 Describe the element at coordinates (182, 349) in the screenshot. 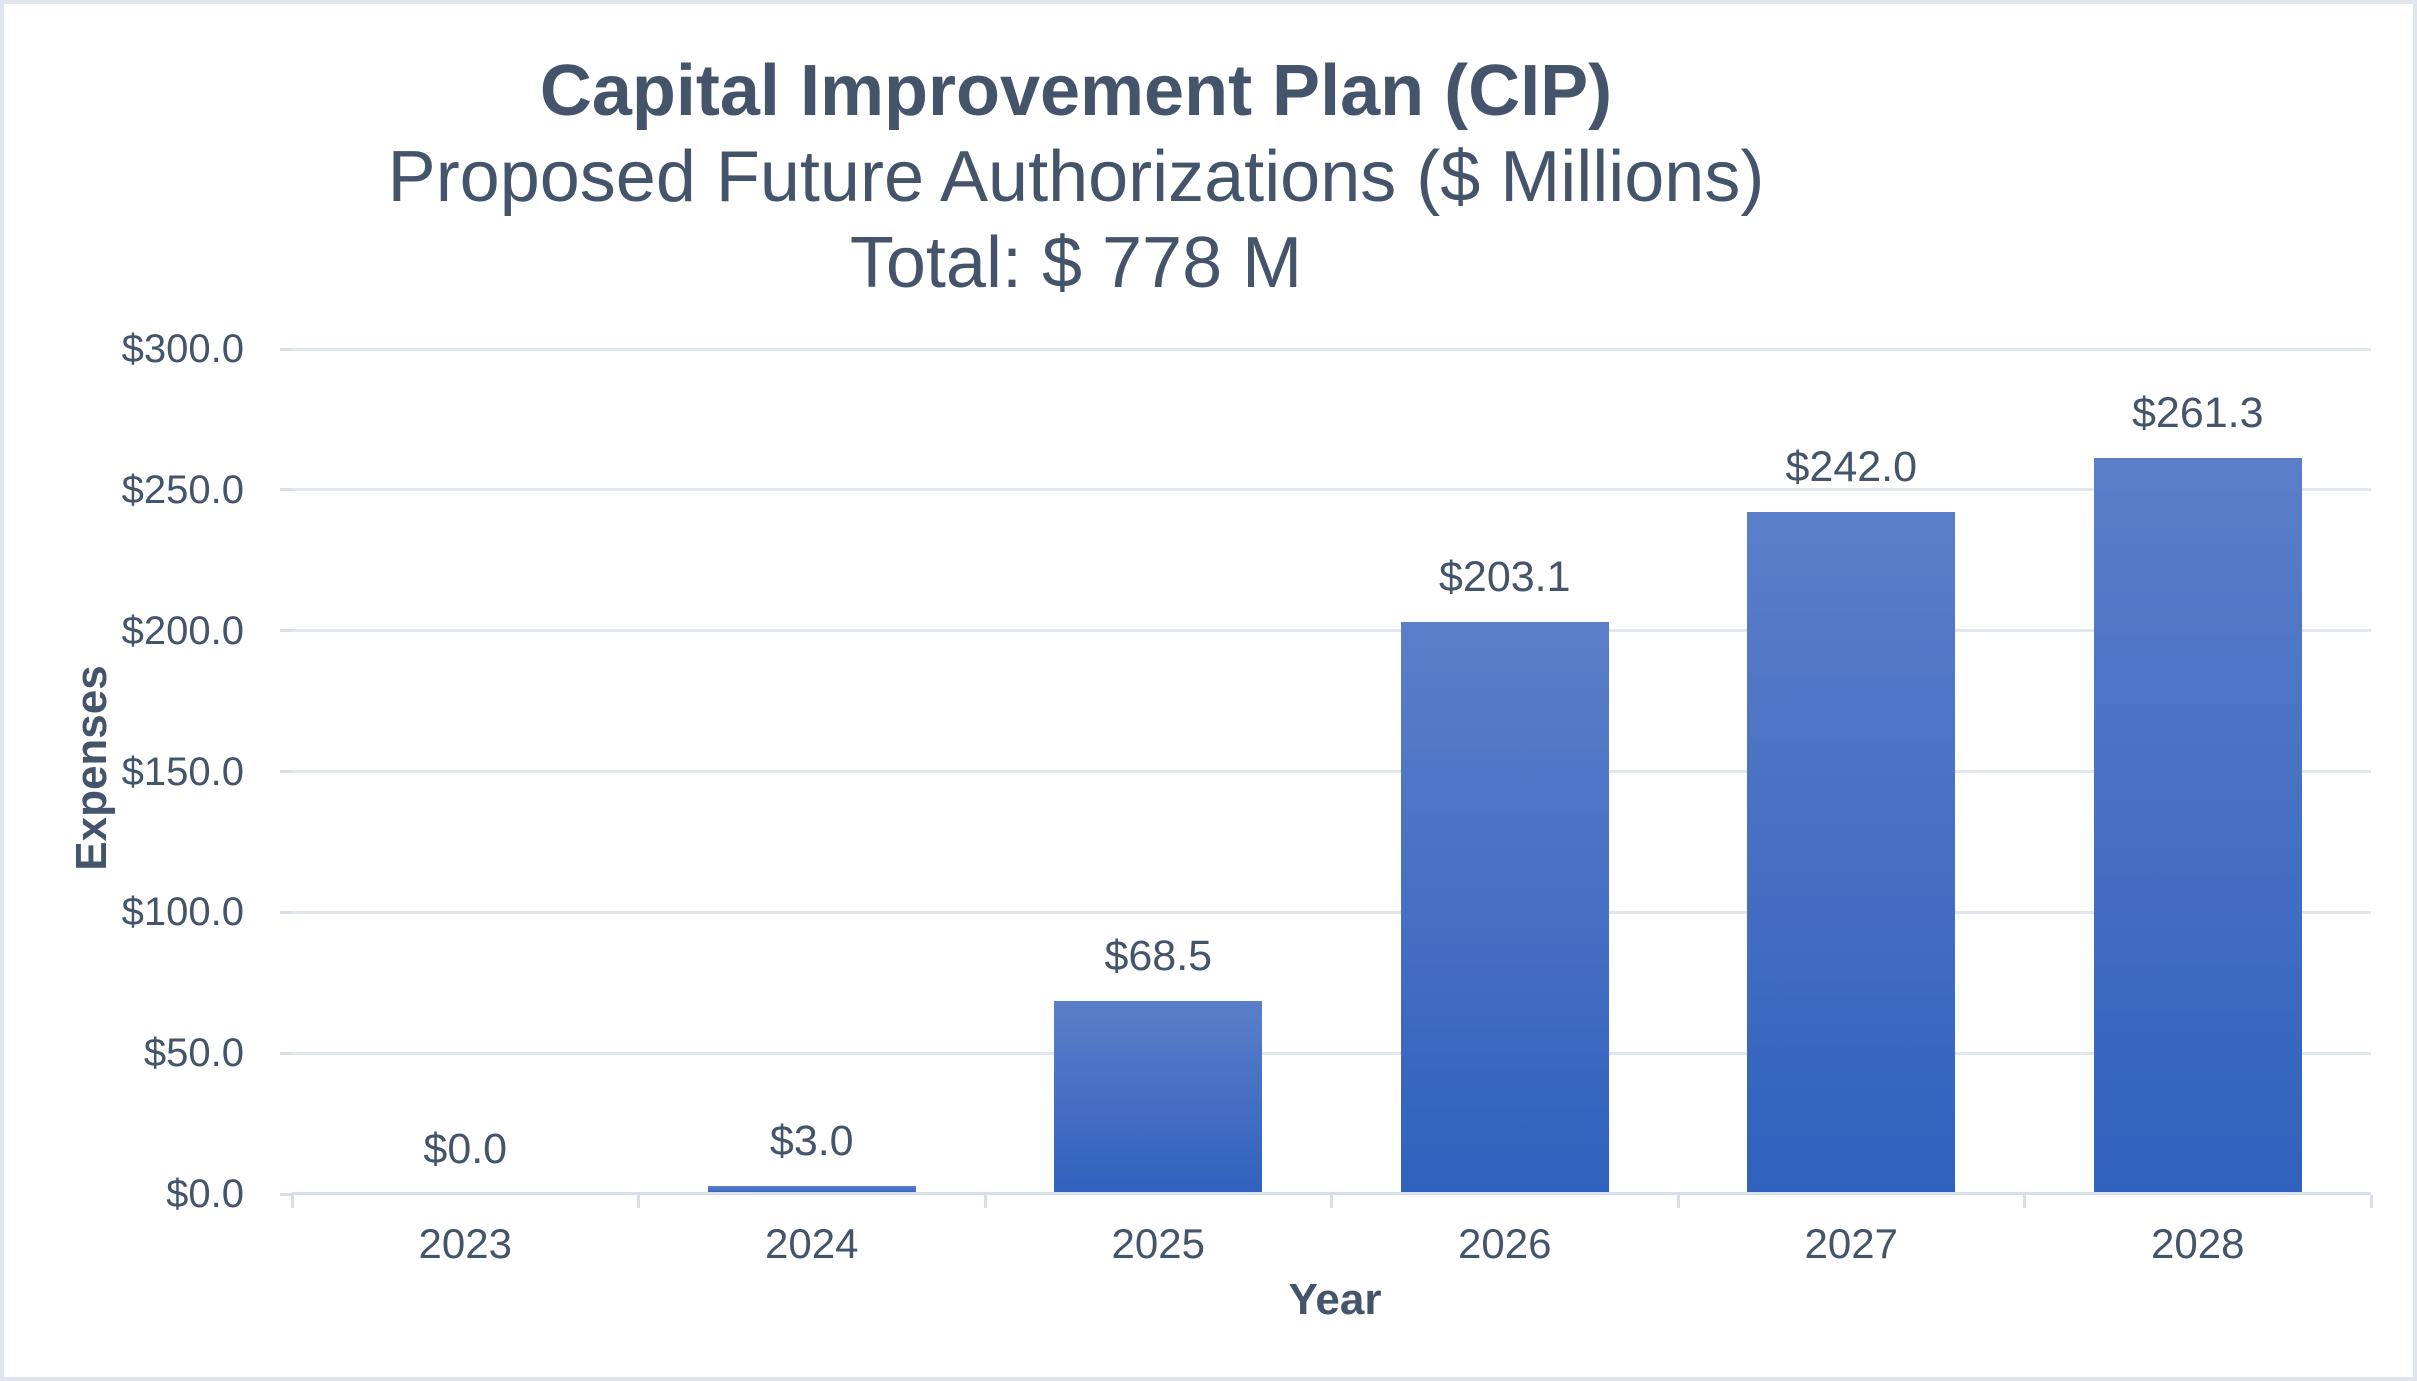

I see `y-tick-label: $300.0` at that location.